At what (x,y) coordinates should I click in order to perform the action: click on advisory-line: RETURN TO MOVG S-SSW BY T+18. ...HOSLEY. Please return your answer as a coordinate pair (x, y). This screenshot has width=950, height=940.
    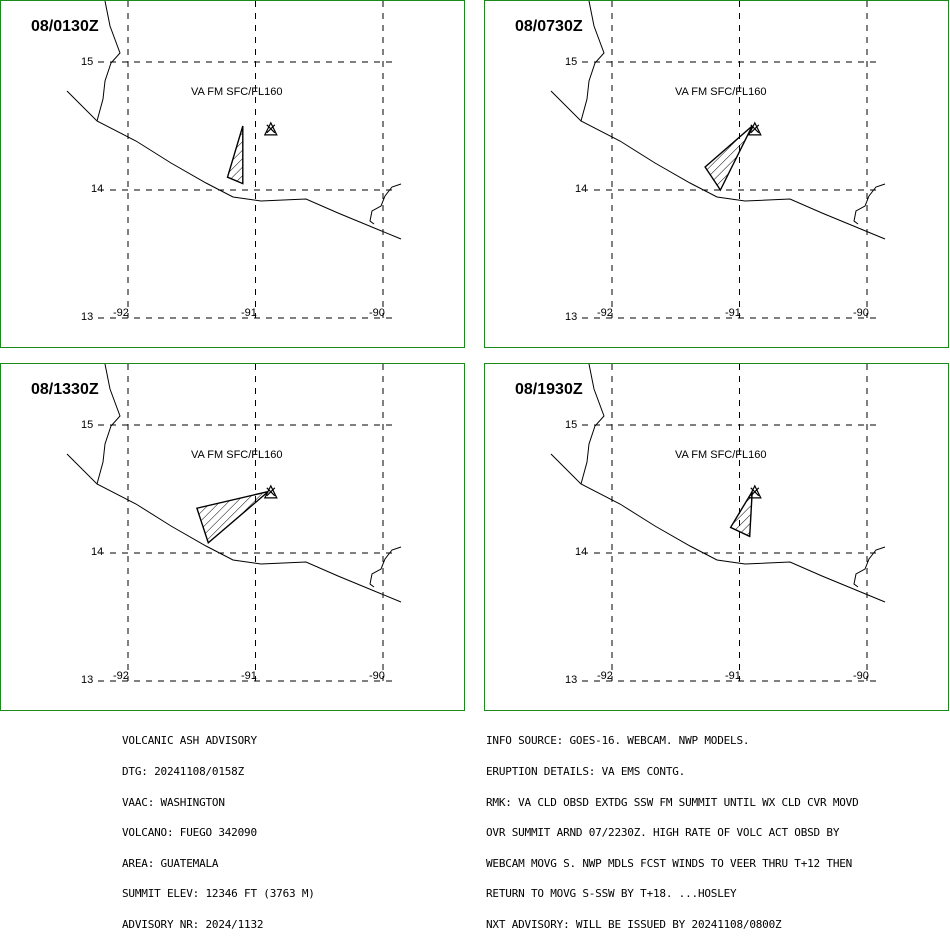
    Looking at the image, I should click on (611, 894).